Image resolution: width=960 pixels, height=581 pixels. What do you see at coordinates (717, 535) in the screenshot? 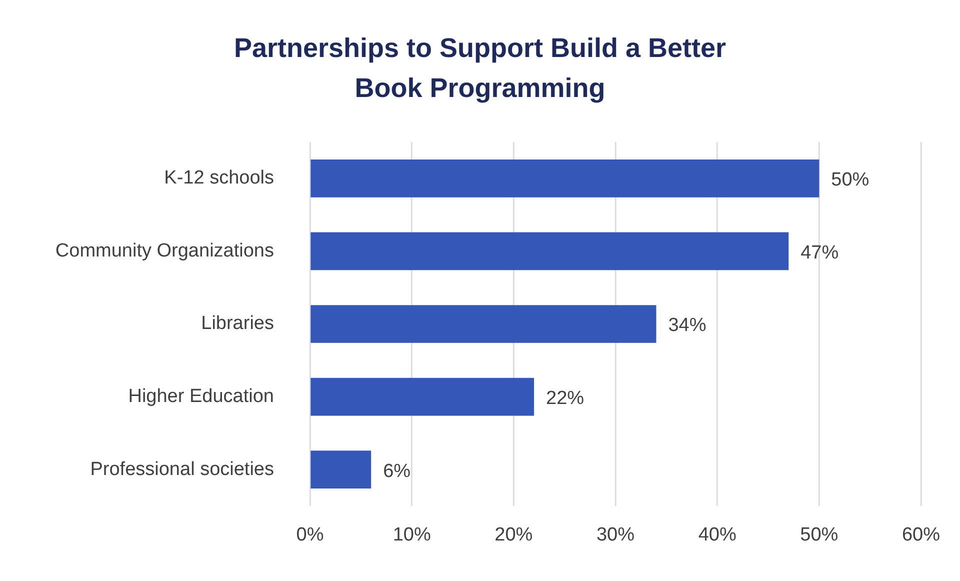
I see `x-tick-label: 40%` at bounding box center [717, 535].